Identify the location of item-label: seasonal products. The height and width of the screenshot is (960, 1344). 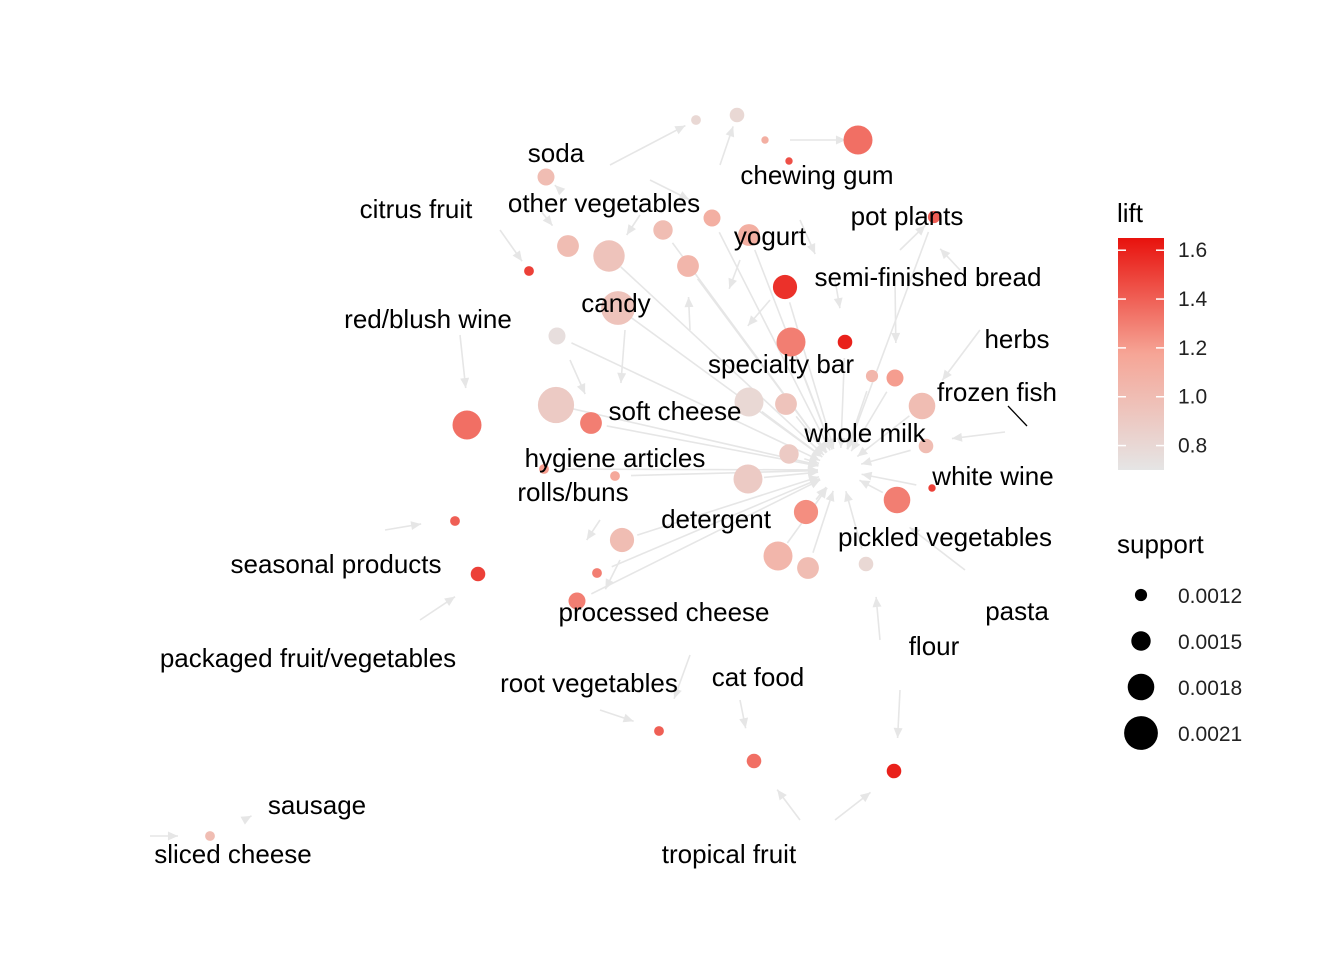
(335, 564).